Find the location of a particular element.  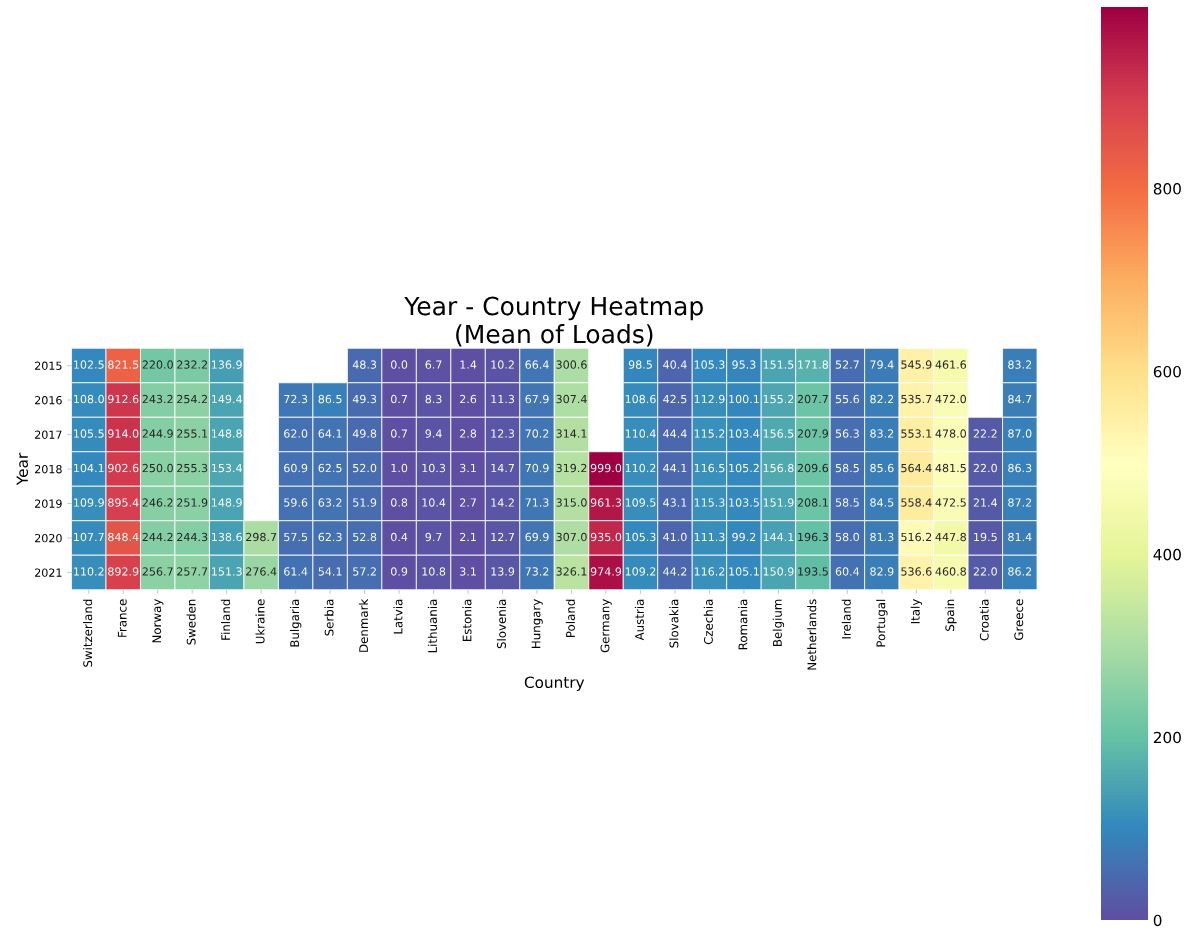

y-tick-label: 2017 is located at coordinates (48, 434).